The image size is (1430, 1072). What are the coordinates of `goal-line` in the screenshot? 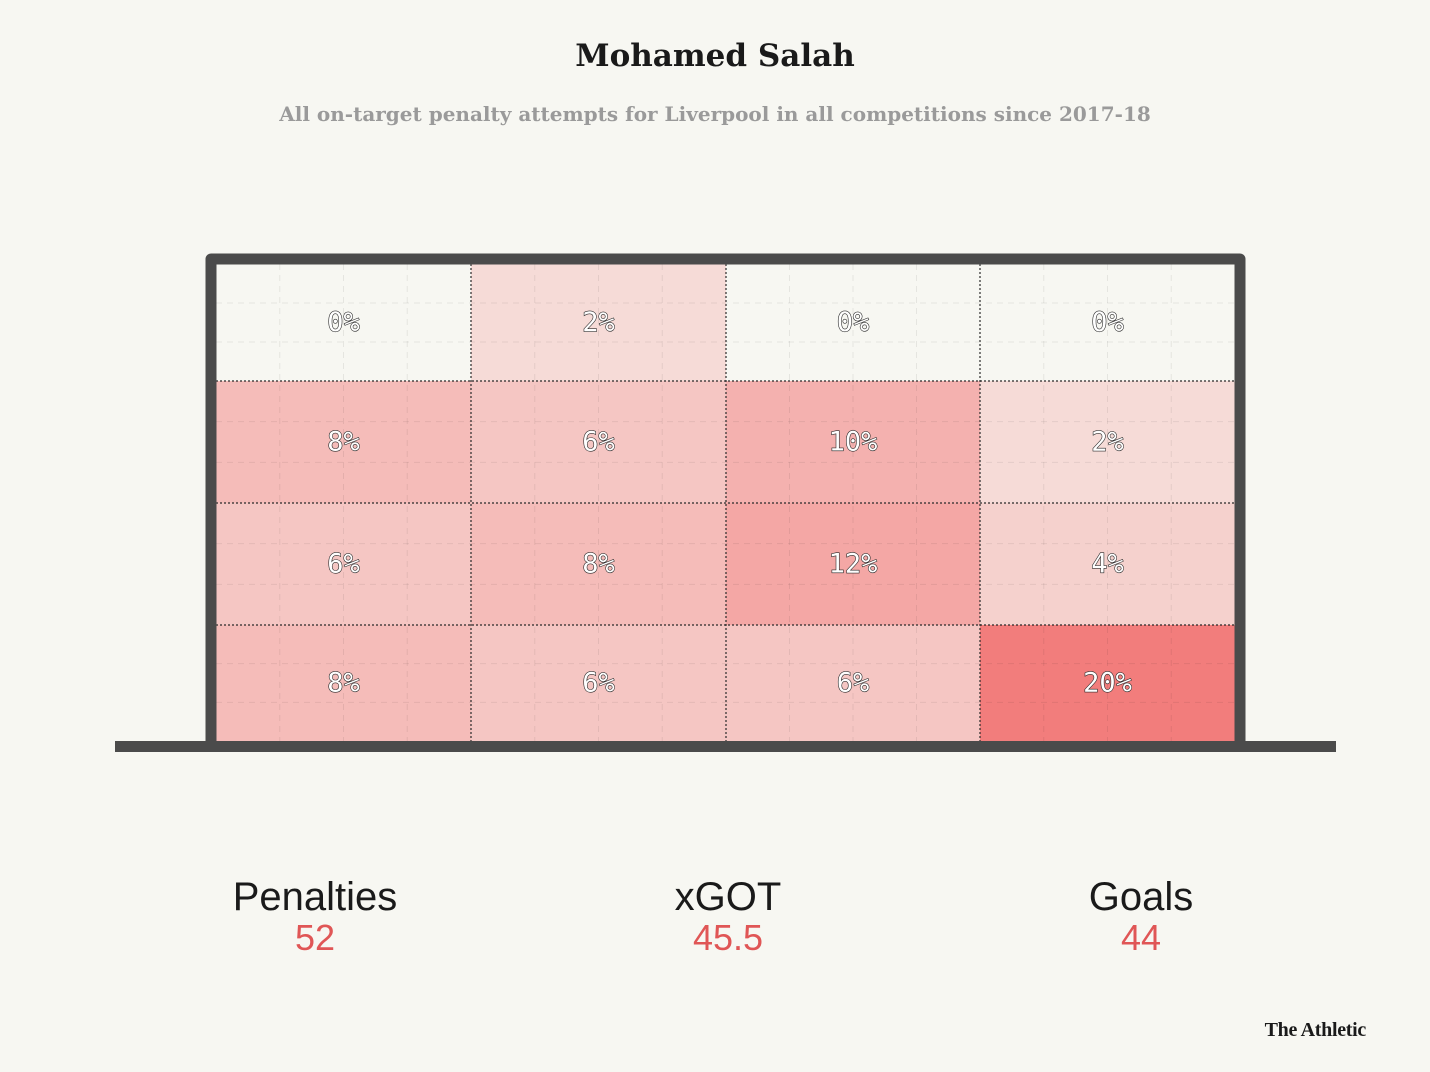 It's located at (725, 746).